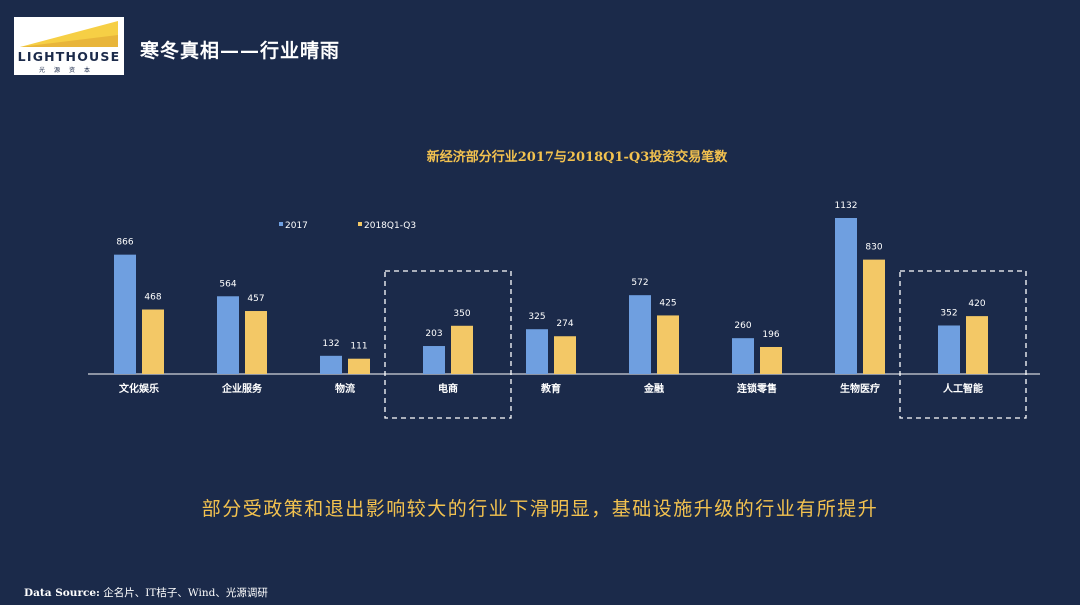 The height and width of the screenshot is (605, 1080). I want to click on category-label-6: 连锁零售, so click(757, 388).